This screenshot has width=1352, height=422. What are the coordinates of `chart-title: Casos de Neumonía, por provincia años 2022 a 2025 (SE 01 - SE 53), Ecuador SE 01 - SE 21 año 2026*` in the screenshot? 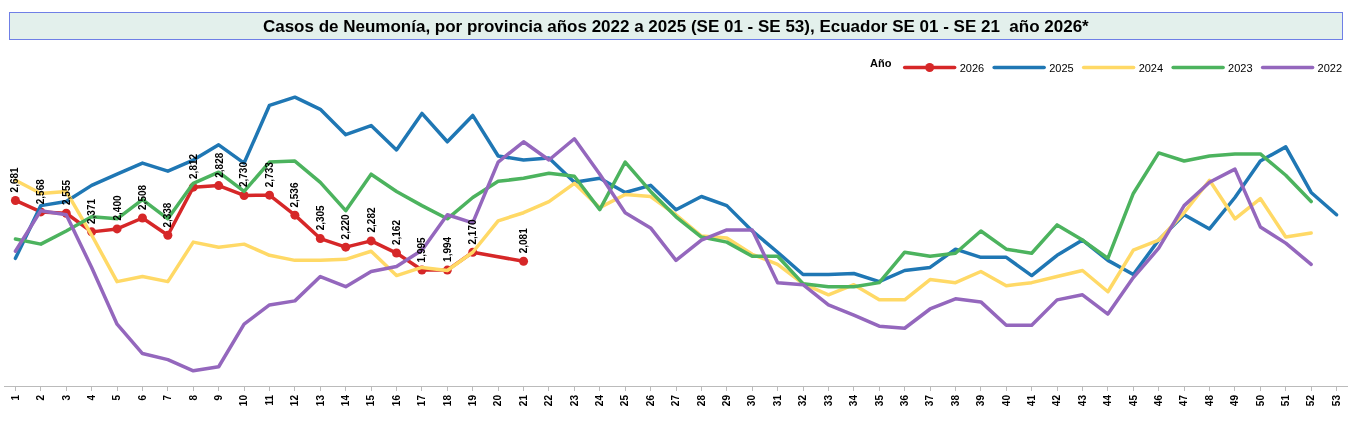 It's located at (676, 26).